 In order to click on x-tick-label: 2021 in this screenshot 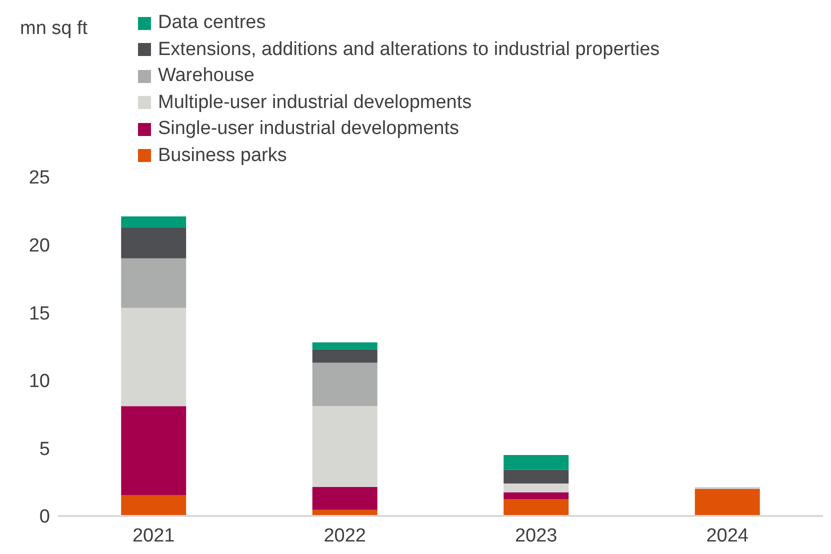, I will do `click(153, 535)`.